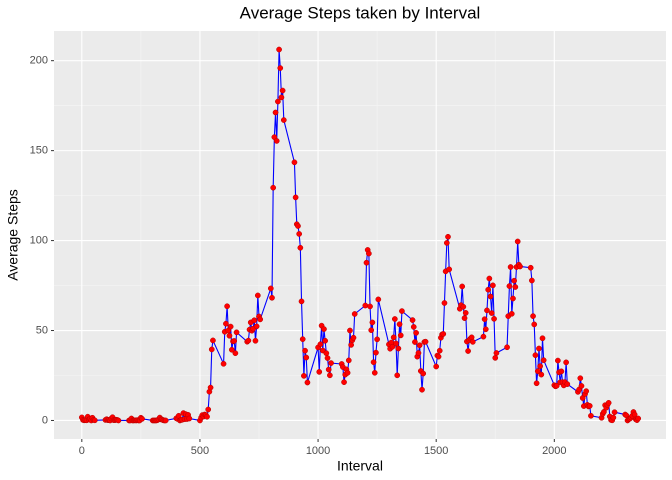  What do you see at coordinates (554, 451) in the screenshot?
I see `x-tick-label: 2000` at bounding box center [554, 451].